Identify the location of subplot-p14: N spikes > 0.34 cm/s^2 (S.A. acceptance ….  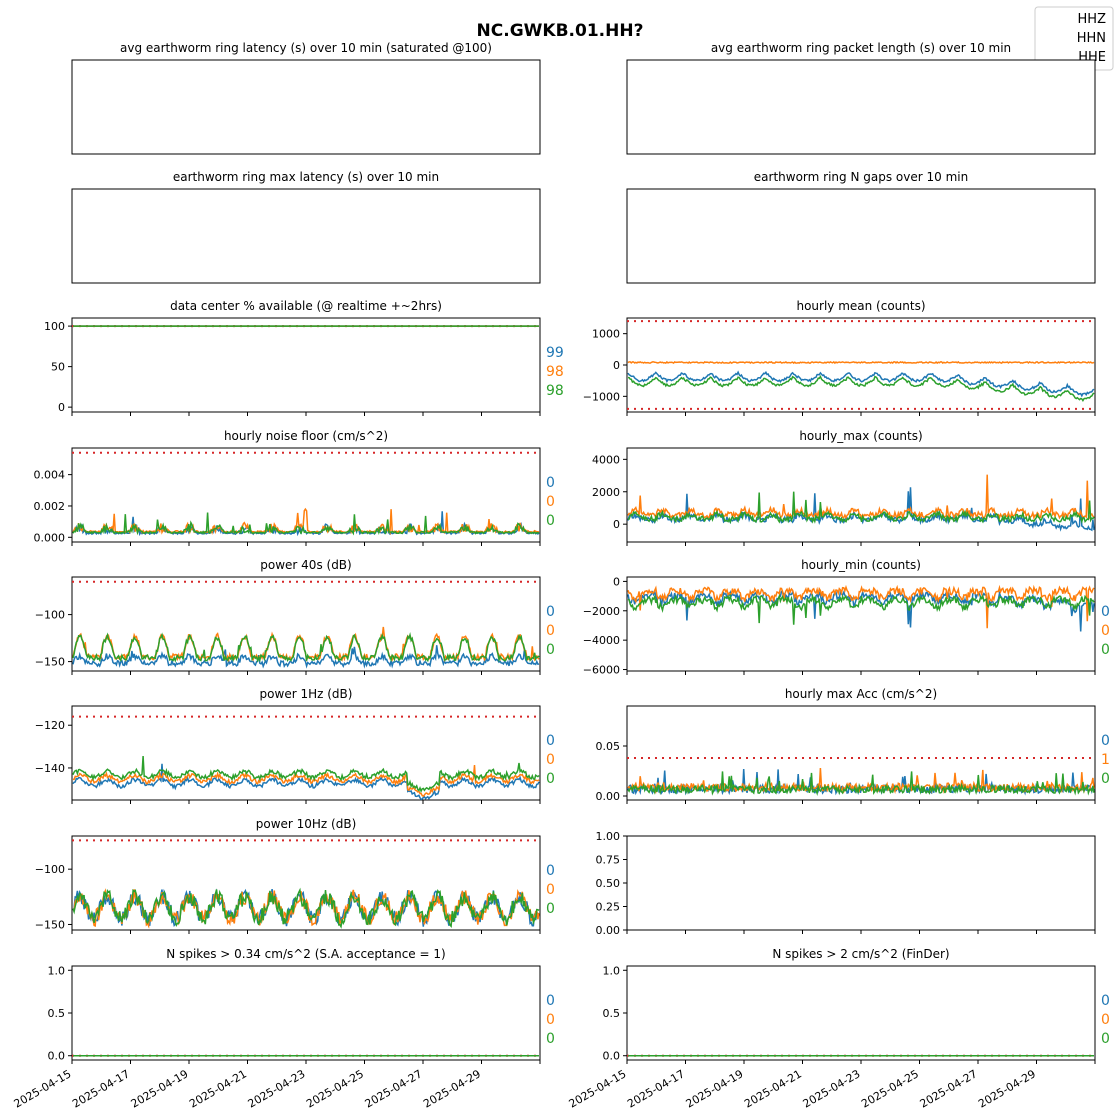
(283, 1029).